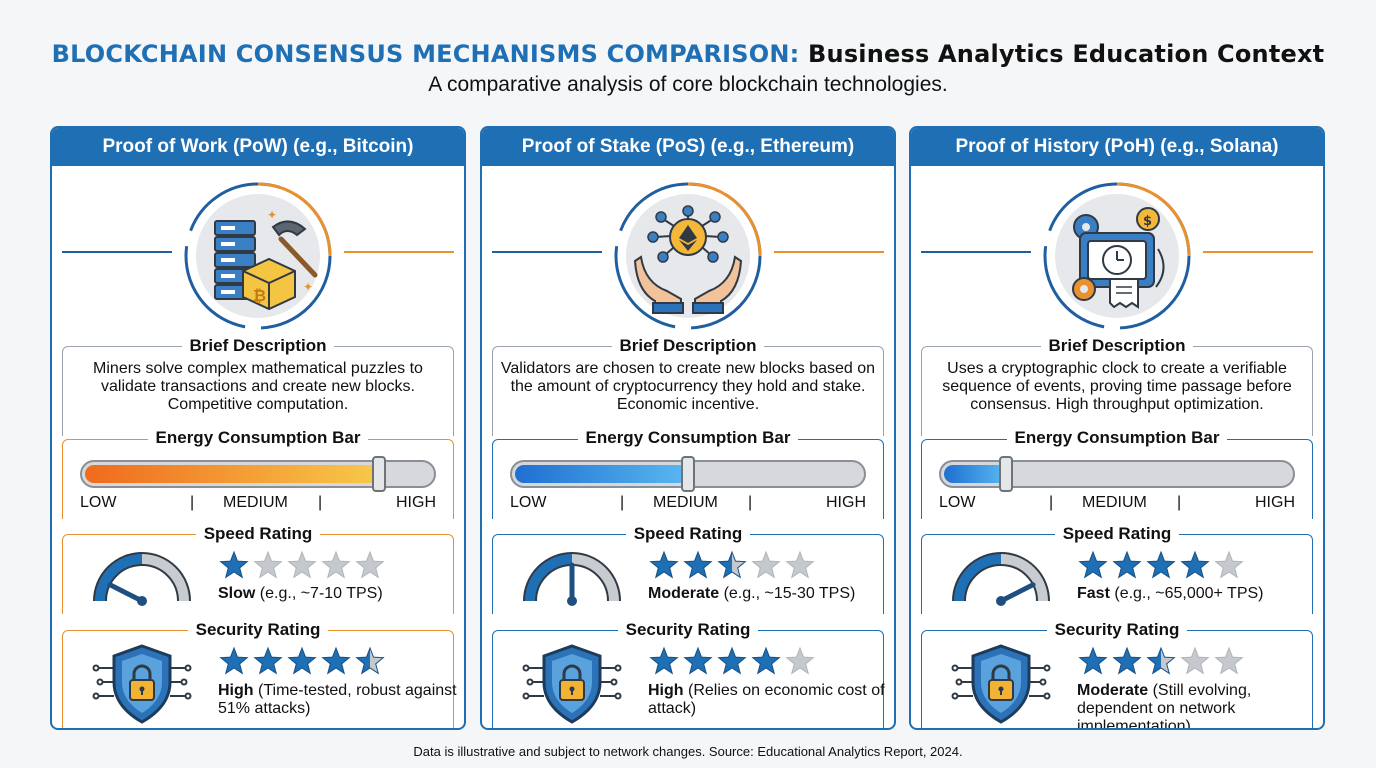 The image size is (1376, 768). Describe the element at coordinates (1162, 661) in the screenshot. I see `security-stars` at that location.